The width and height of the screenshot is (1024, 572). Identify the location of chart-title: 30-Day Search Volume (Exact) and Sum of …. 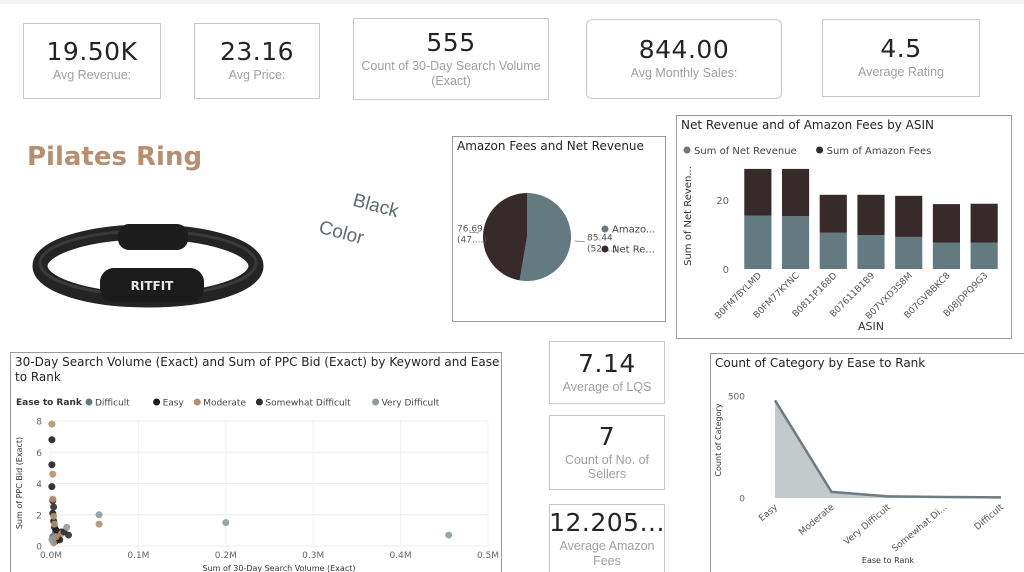
(257, 369).